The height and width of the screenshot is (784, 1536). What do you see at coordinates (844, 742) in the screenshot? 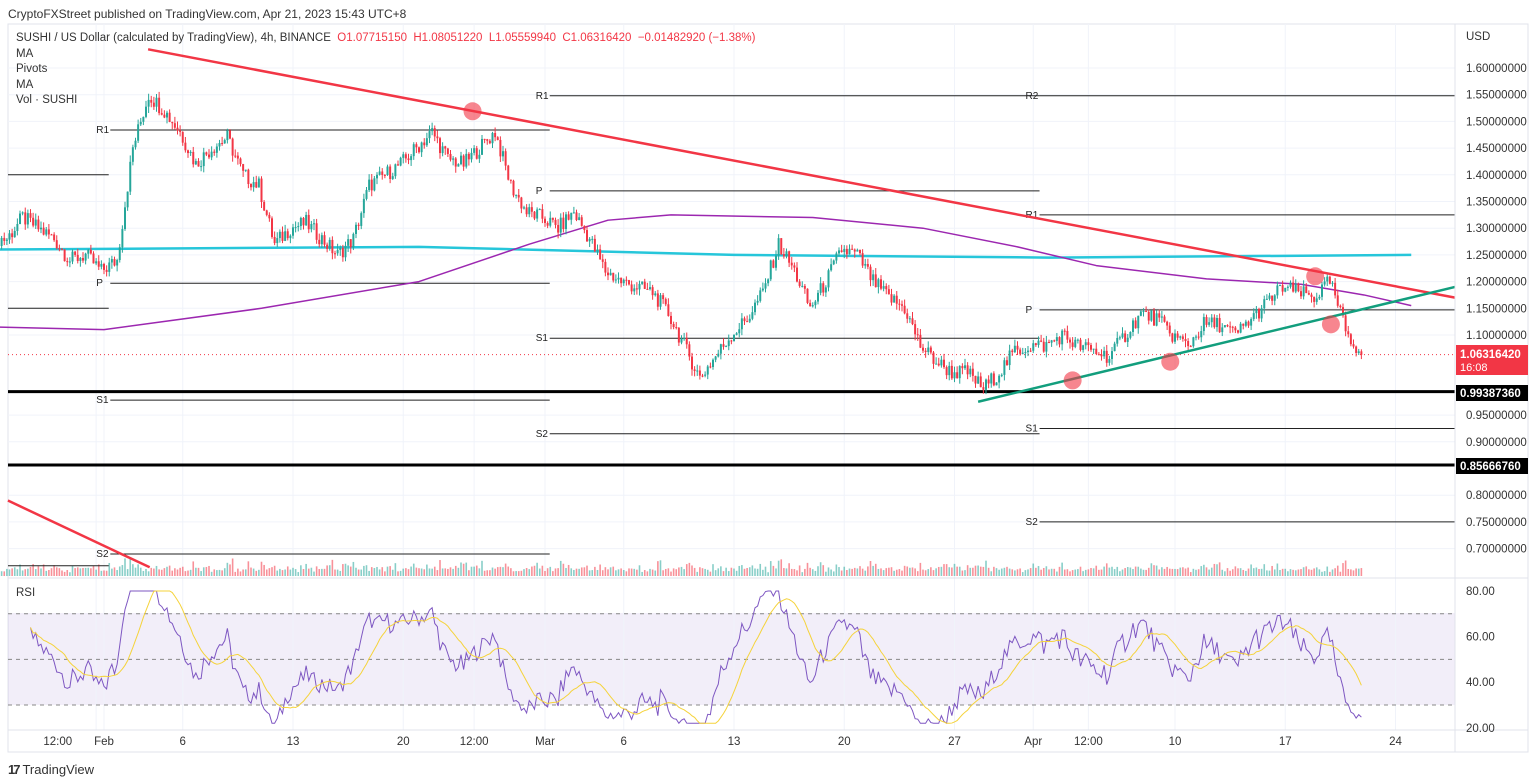
I see `time-tick: 20` at bounding box center [844, 742].